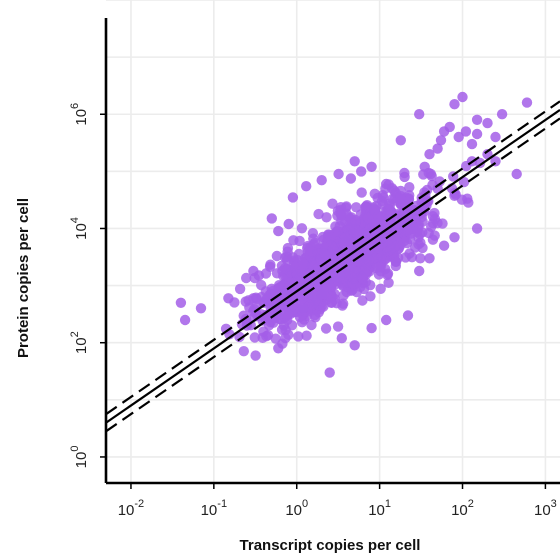  I want to click on x-tick-label: 10², so click(462, 508).